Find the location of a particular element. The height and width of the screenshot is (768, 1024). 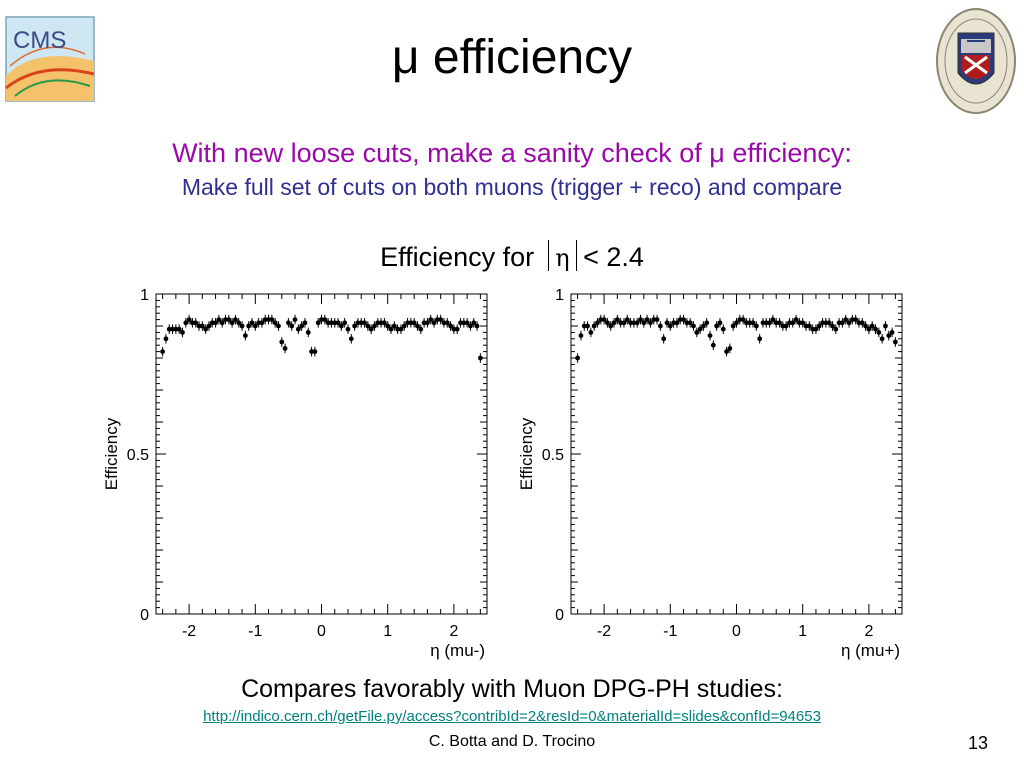

x-tick-label: 1 is located at coordinates (387, 631).